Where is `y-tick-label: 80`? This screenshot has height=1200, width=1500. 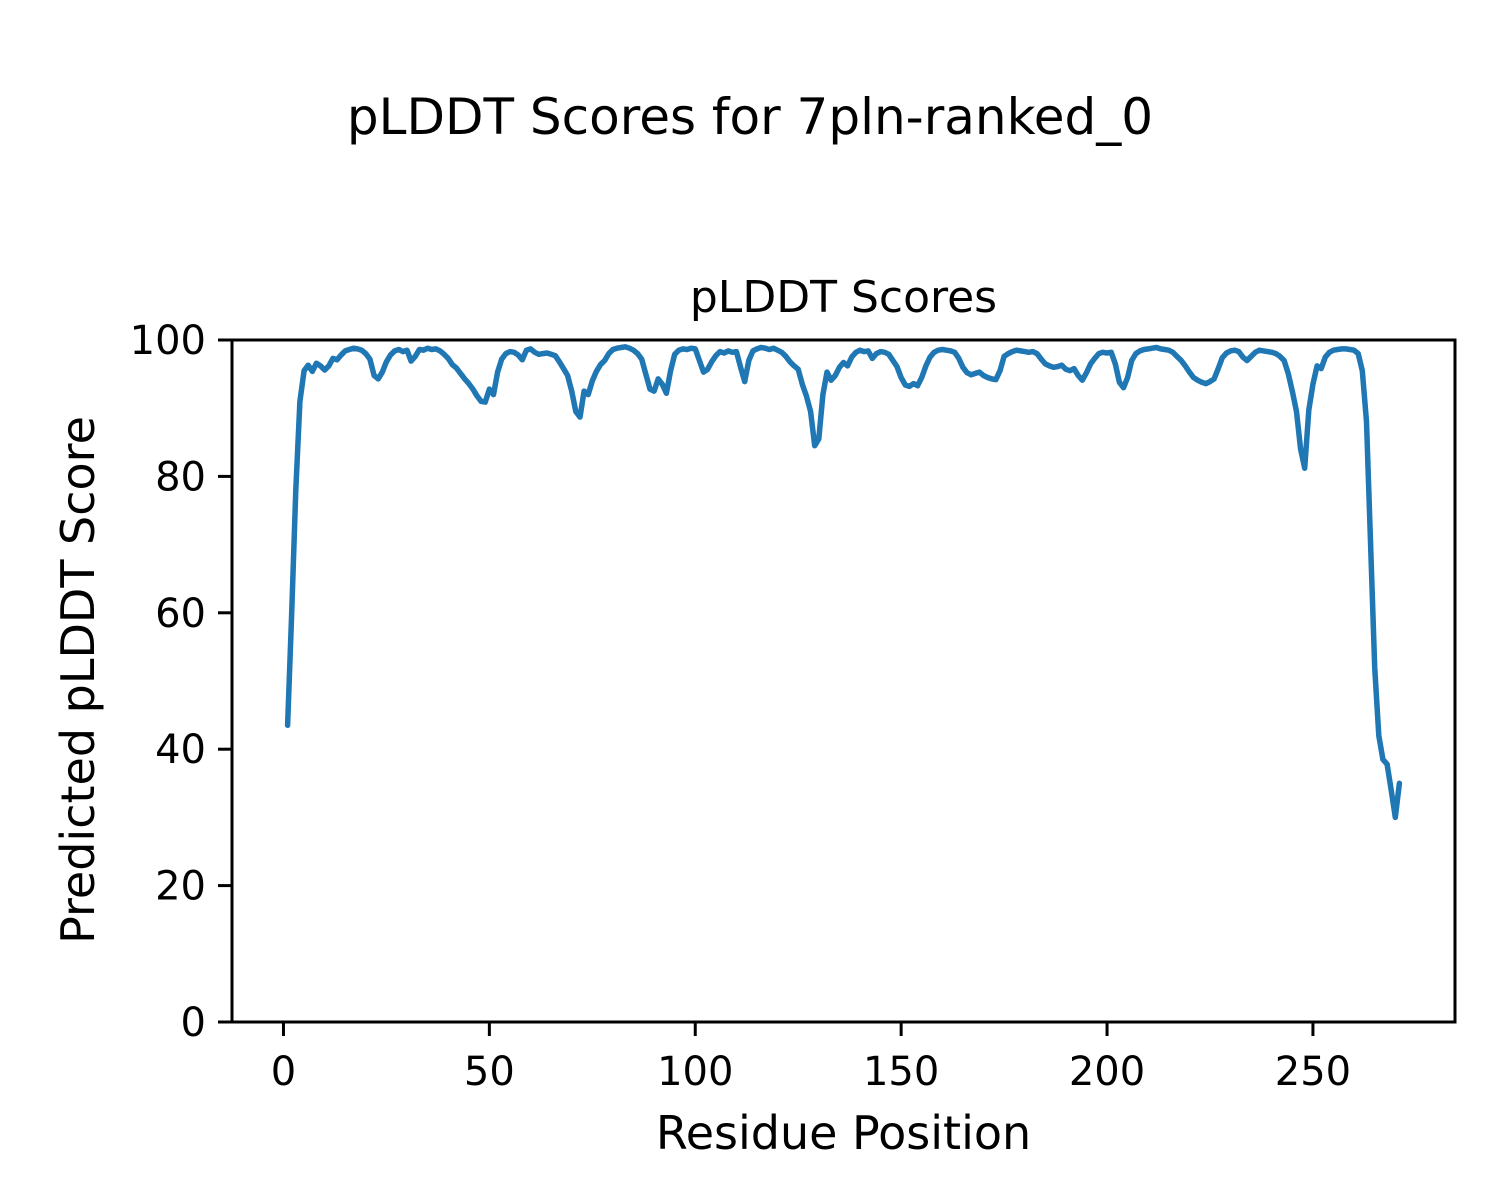 y-tick-label: 80 is located at coordinates (180, 477).